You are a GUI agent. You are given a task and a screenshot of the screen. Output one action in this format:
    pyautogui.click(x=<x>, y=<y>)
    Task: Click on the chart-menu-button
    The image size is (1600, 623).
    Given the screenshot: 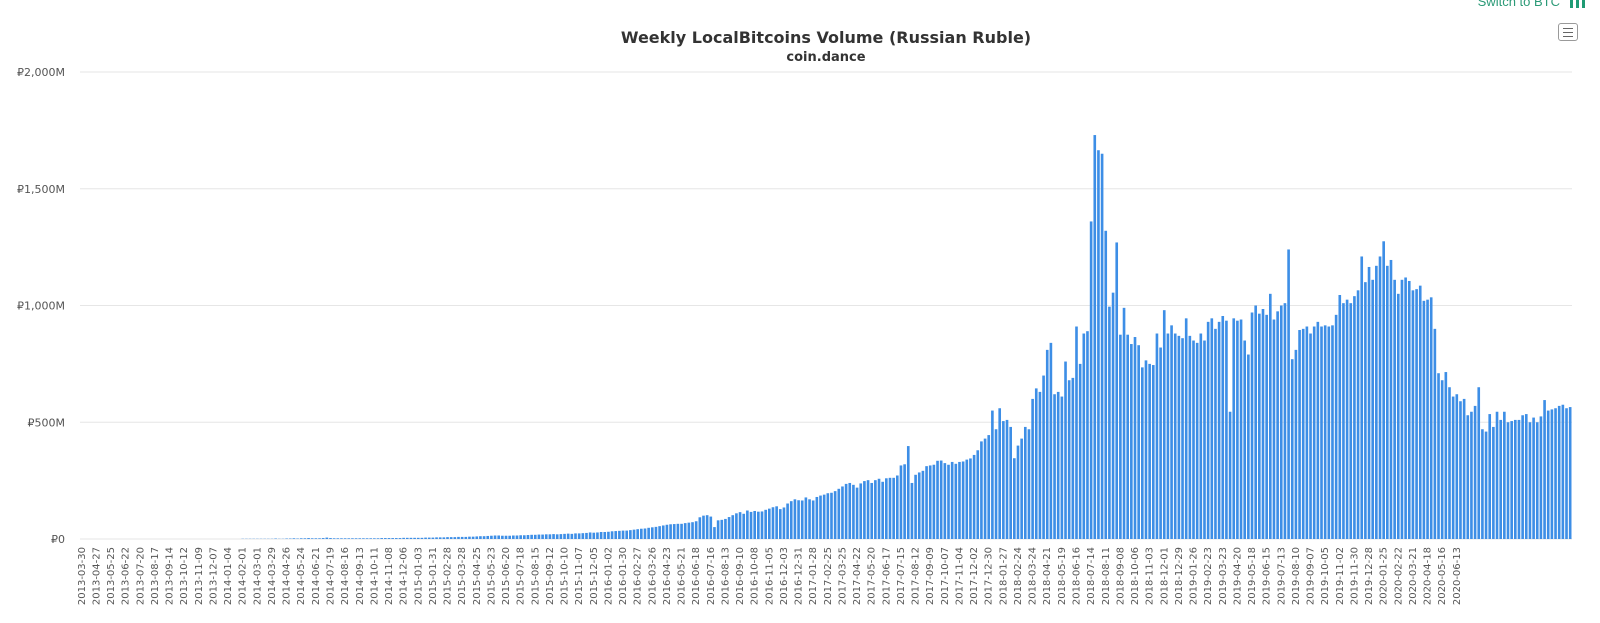 What is the action you would take?
    pyautogui.click(x=1568, y=32)
    